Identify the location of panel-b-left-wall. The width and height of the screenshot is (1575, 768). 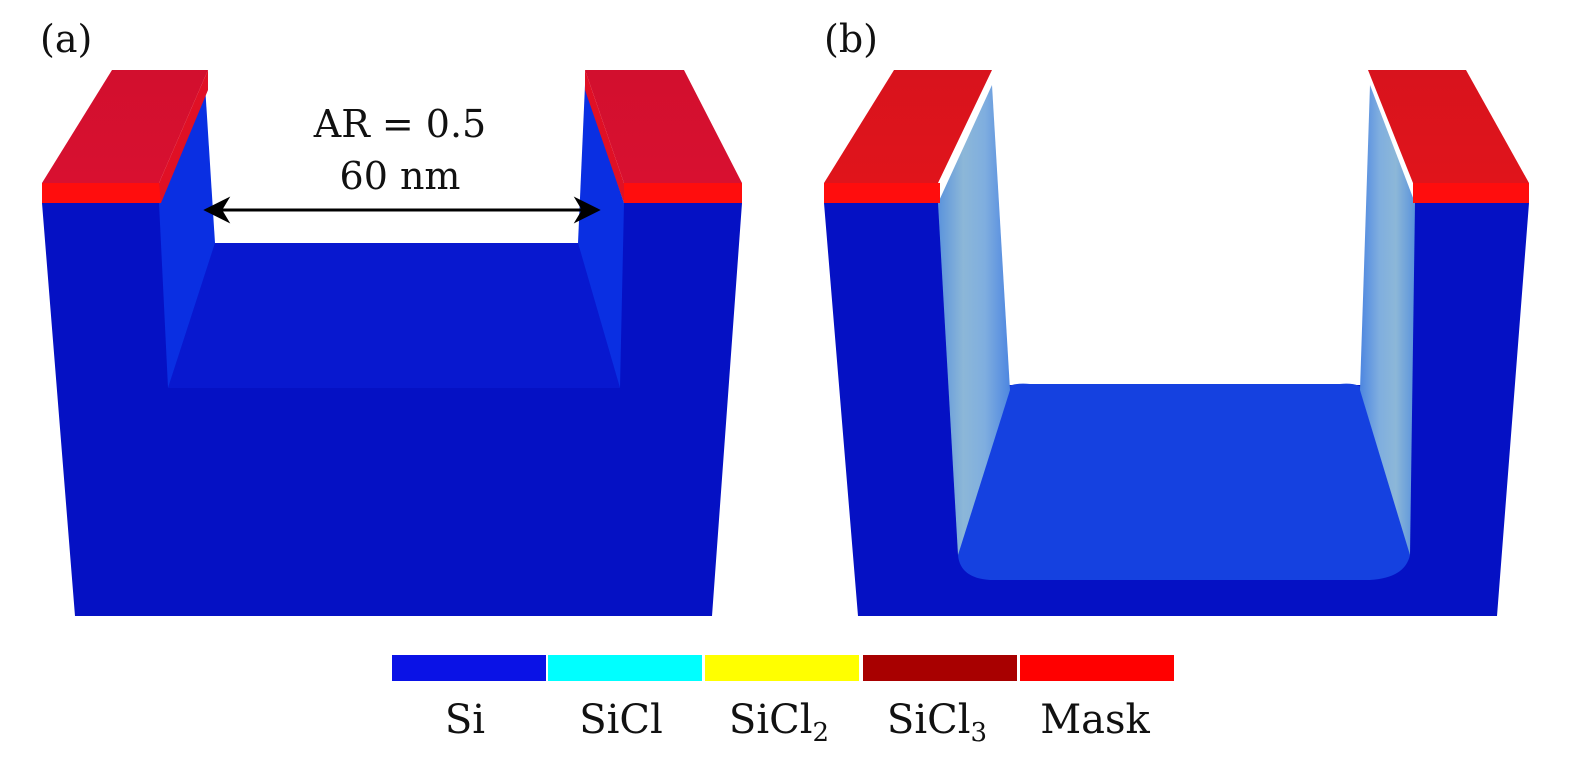
(974, 320).